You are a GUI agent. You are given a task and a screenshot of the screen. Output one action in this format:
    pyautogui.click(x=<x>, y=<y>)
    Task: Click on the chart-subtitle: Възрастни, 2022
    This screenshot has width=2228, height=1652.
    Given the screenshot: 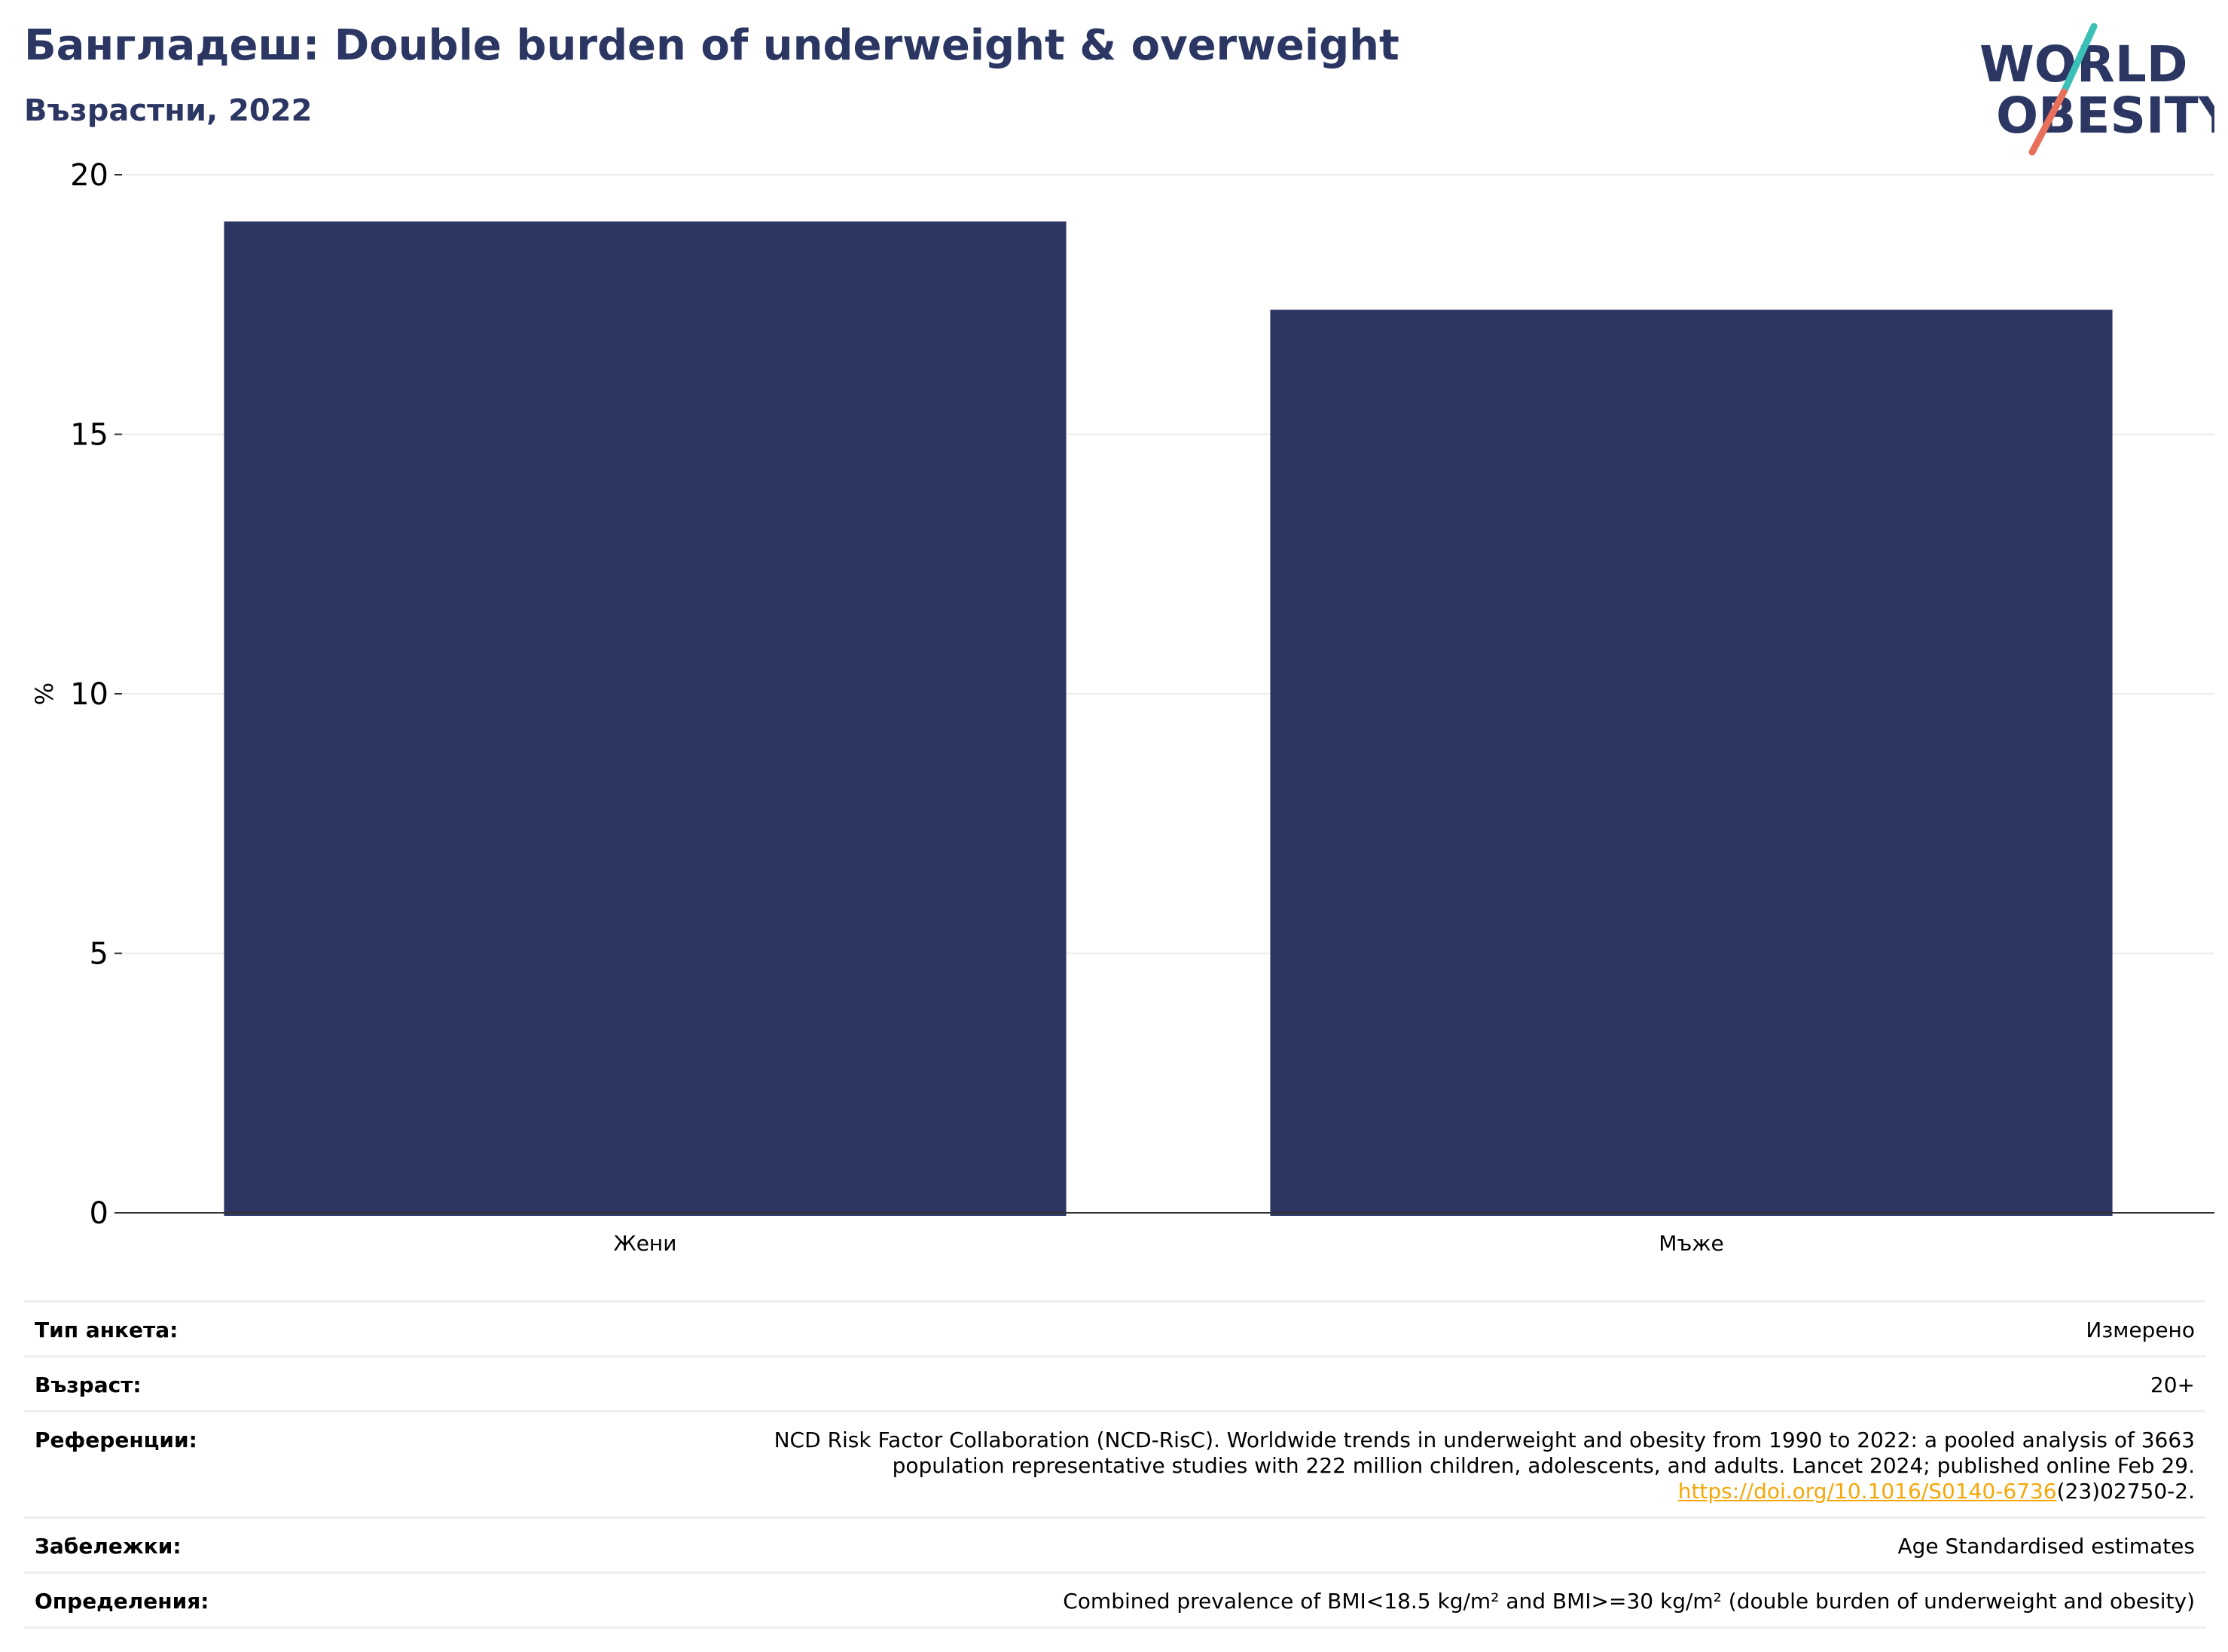 What is the action you would take?
    pyautogui.click(x=168, y=110)
    